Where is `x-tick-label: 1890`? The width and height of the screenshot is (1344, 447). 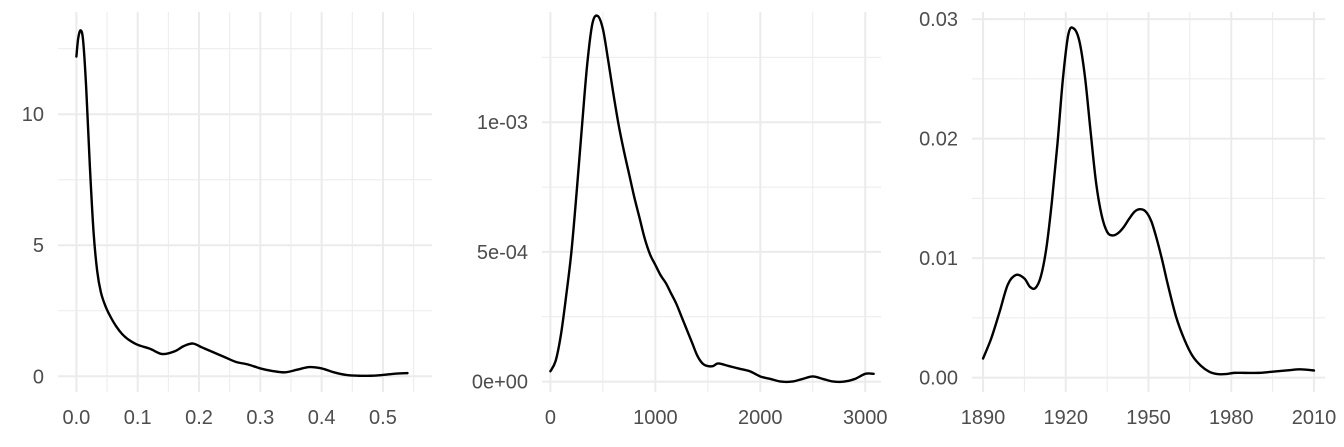 x-tick-label: 1890 is located at coordinates (983, 418).